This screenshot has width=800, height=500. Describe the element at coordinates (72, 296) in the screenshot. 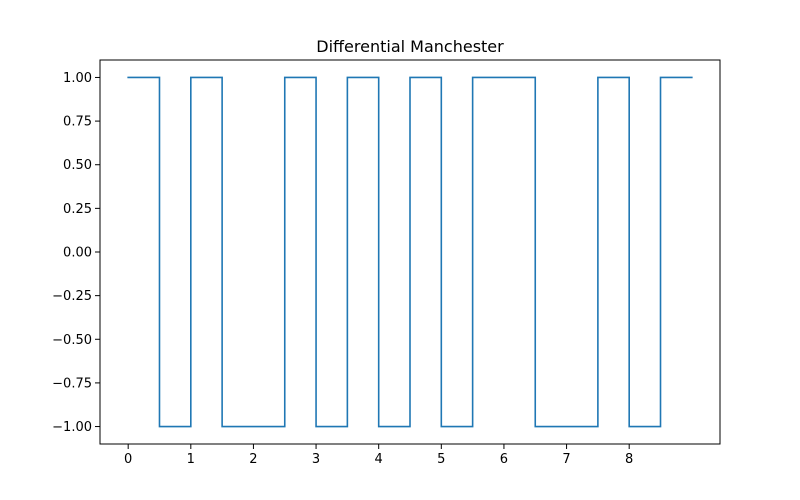

I see `y-tick-label: −0.25` at that location.